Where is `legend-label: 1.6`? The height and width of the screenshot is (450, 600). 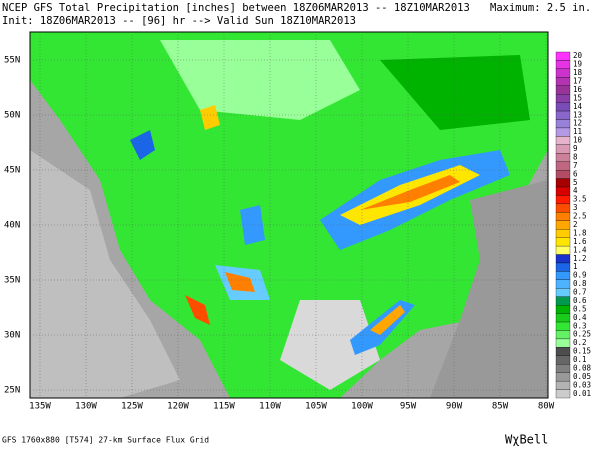
legend-label: 1.6 is located at coordinates (580, 241).